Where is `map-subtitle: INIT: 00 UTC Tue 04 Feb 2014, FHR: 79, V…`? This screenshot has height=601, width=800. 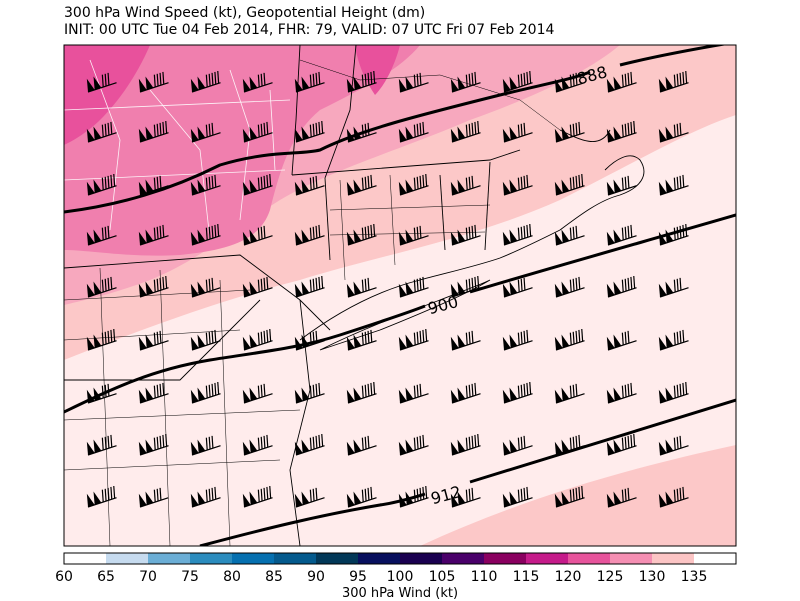
map-subtitle: INIT: 00 UTC Tue 04 Feb 2014, FHR: 79, V… is located at coordinates (309, 30).